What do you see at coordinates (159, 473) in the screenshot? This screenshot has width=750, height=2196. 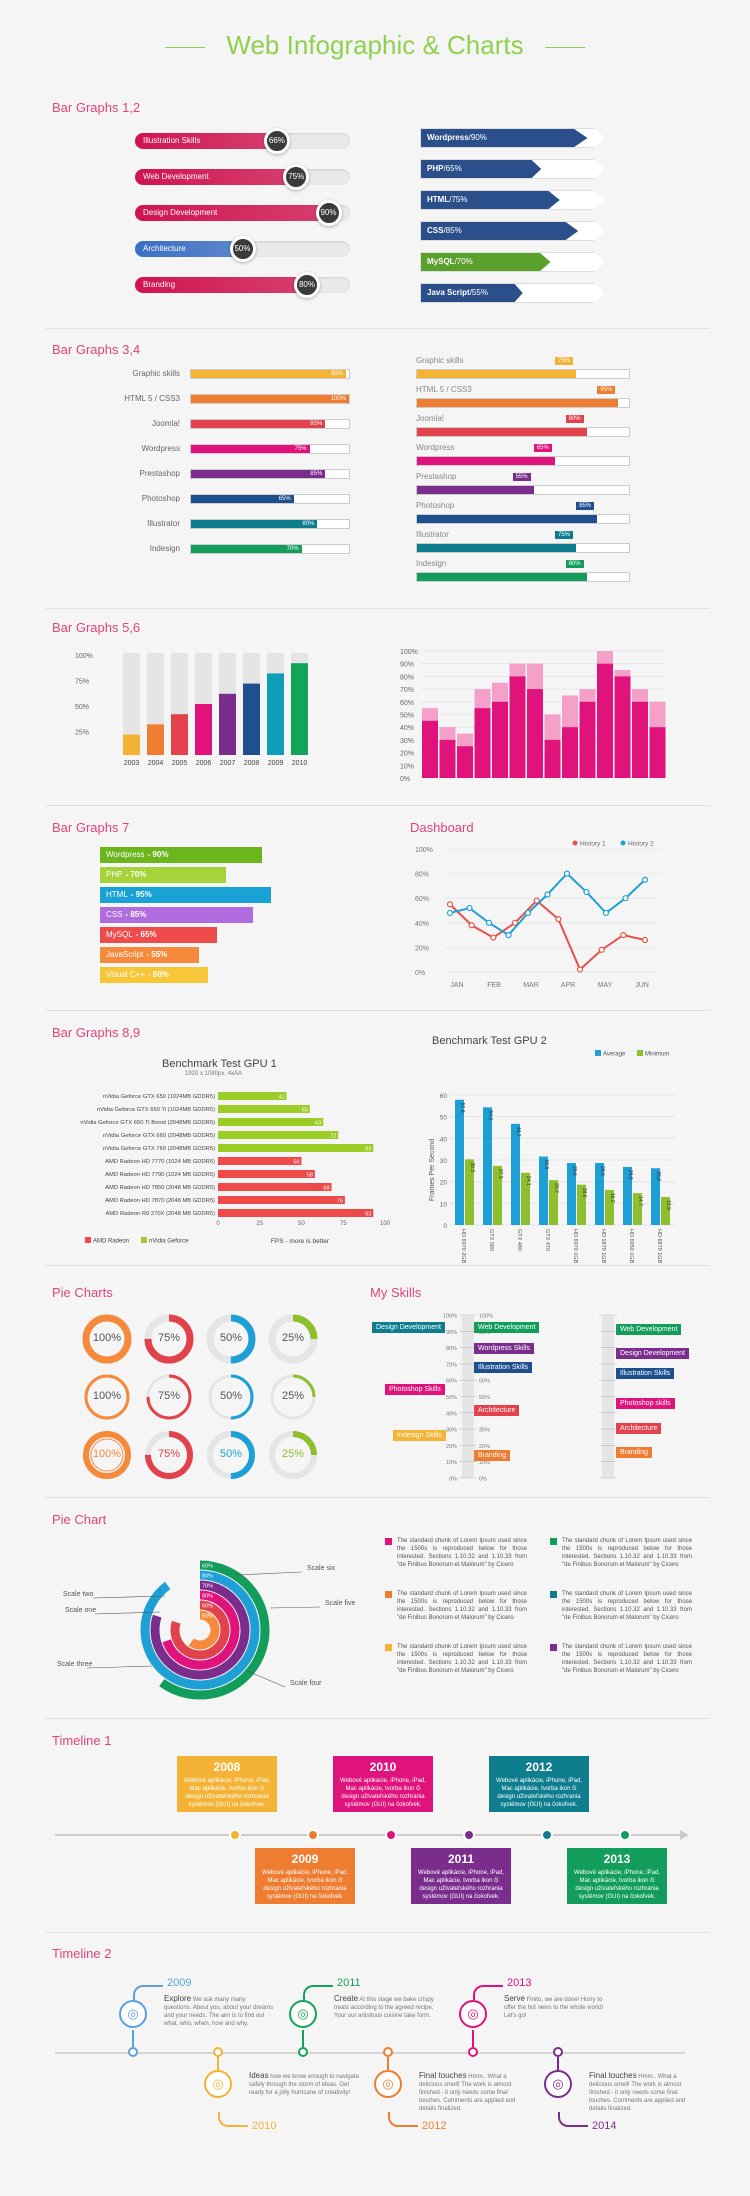 I see `bar-label: Prestashop` at bounding box center [159, 473].